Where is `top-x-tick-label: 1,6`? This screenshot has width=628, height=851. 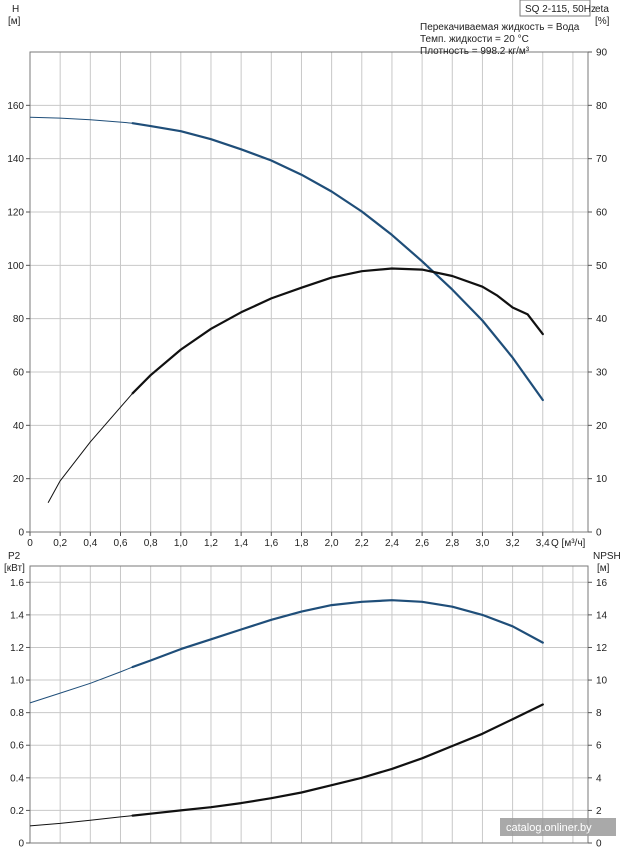
top-x-tick-label: 1,6 is located at coordinates (271, 543).